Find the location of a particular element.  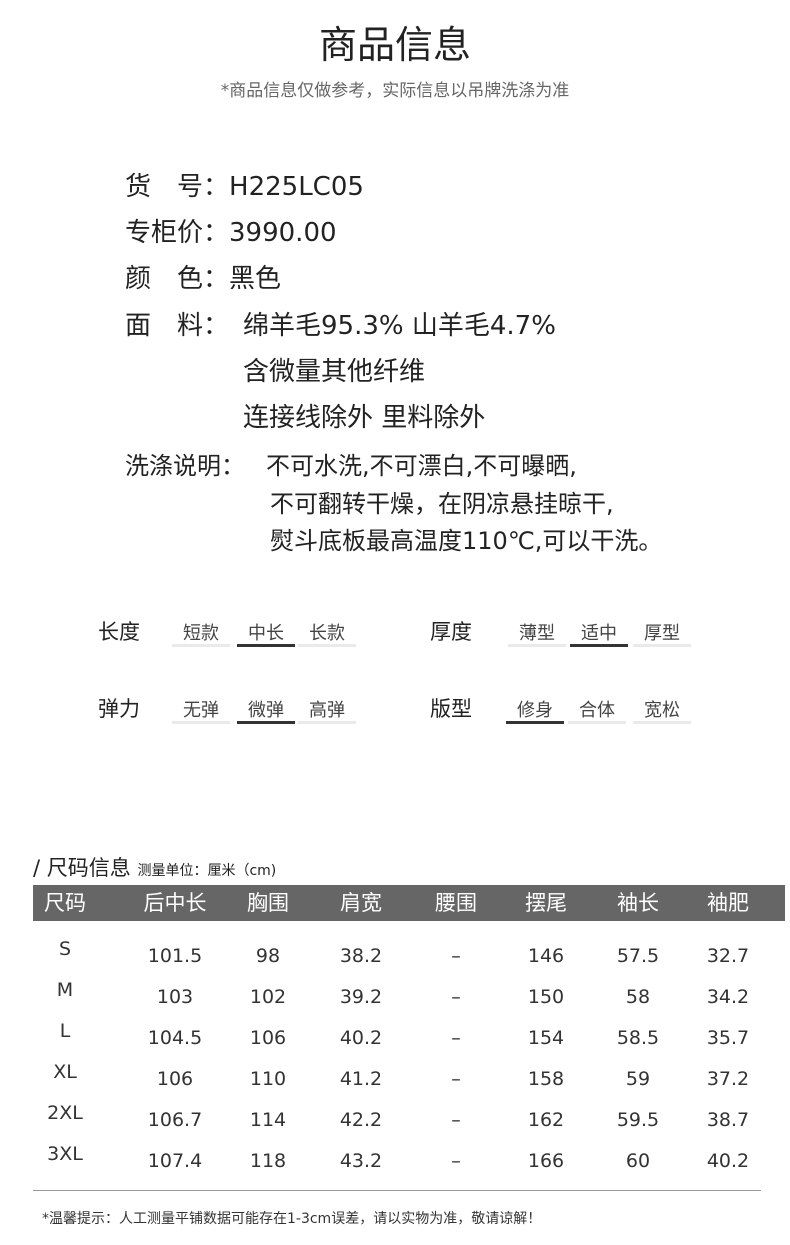

divider is located at coordinates (397, 1190).